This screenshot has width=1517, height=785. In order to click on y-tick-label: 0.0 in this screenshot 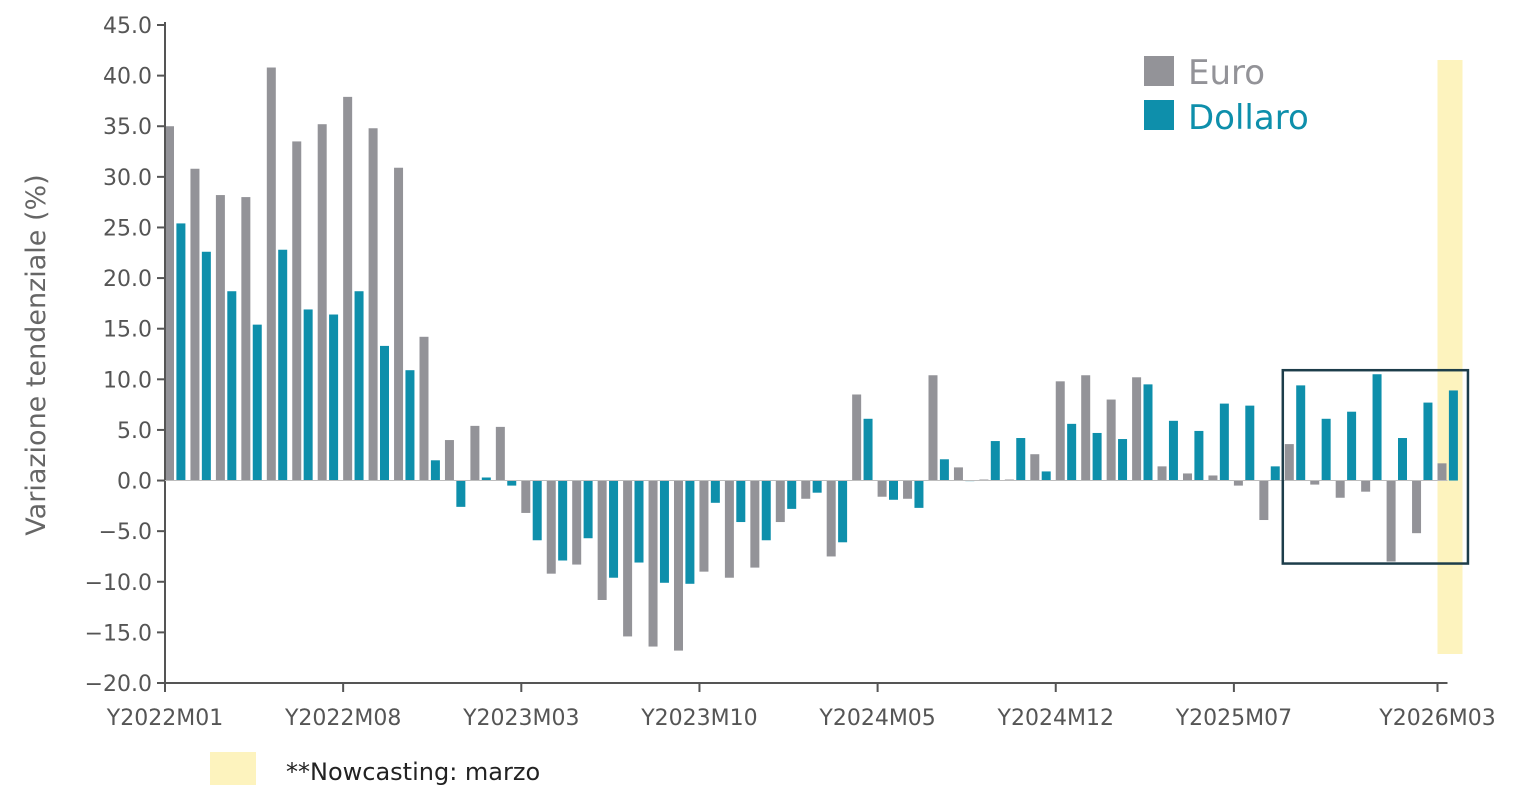, I will do `click(134, 482)`.